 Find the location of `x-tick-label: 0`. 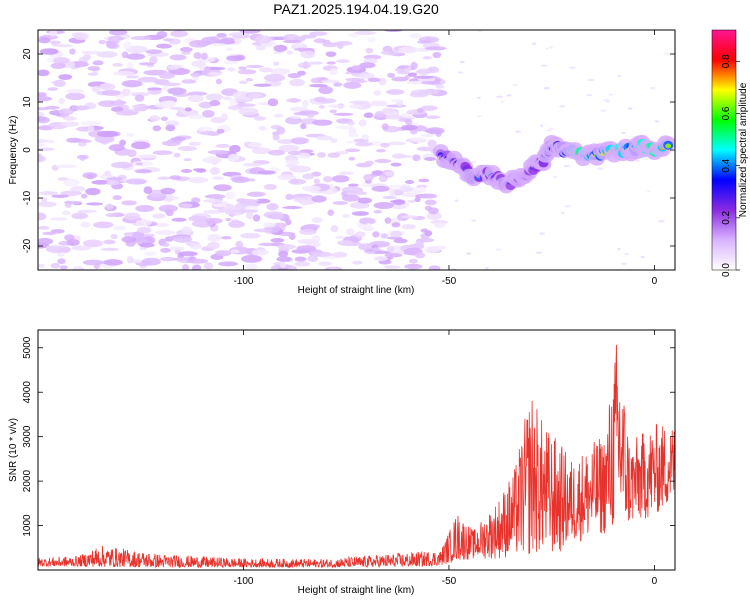

x-tick-label: 0 is located at coordinates (655, 281).